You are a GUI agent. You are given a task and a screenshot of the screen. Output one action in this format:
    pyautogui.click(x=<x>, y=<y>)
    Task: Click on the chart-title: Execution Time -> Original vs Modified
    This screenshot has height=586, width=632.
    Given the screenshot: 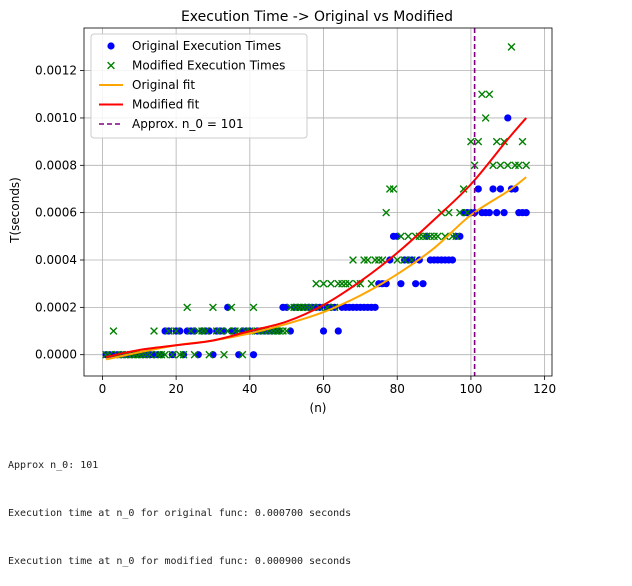 What is the action you would take?
    pyautogui.click(x=317, y=17)
    